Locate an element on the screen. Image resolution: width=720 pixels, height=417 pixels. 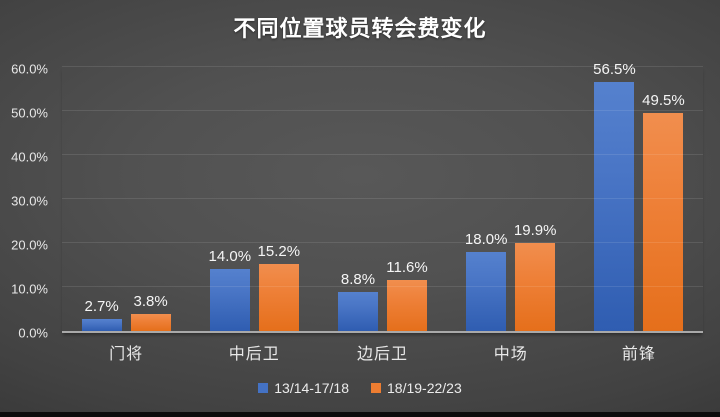
bar-value-label: 18.0% is located at coordinates (486, 239).